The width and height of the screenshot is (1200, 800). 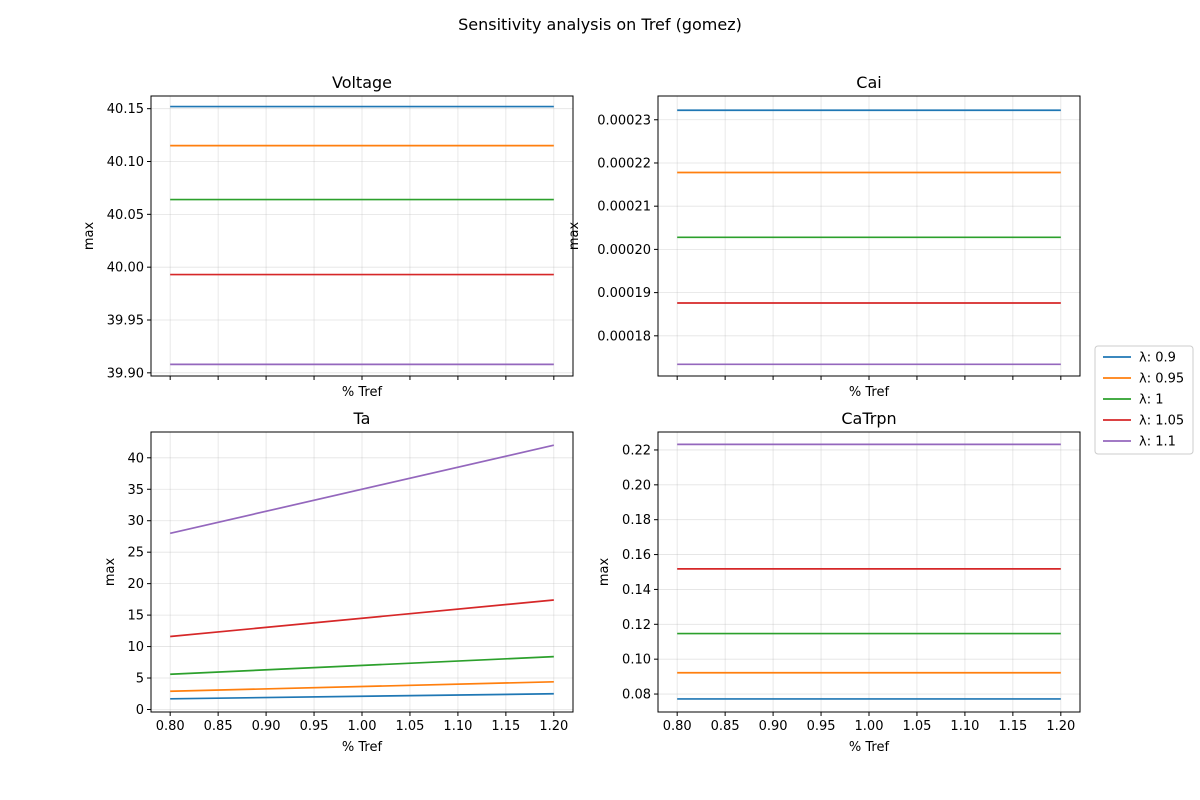 What do you see at coordinates (636, 485) in the screenshot?
I see `panel-catrpn-ytick-label: 0.20` at bounding box center [636, 485].